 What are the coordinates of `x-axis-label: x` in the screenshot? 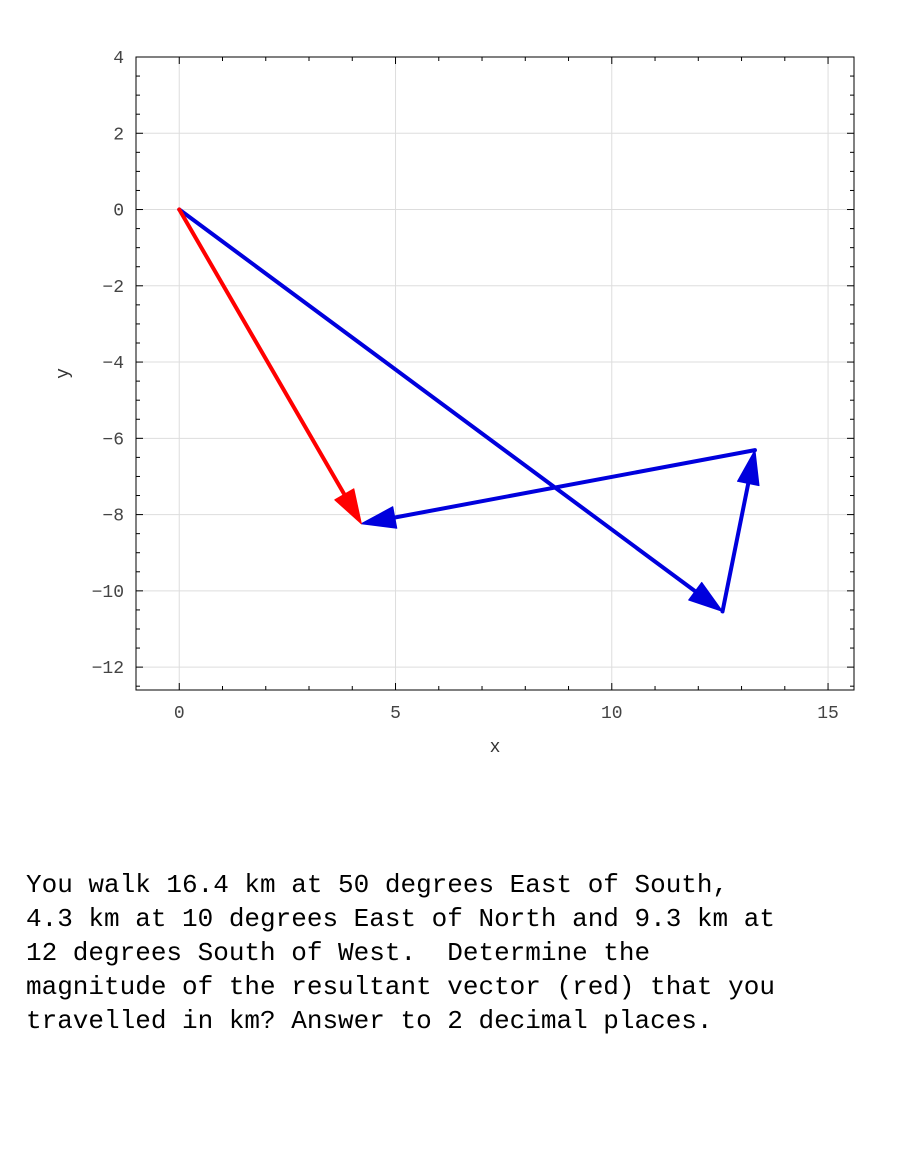 It's located at (495, 748).